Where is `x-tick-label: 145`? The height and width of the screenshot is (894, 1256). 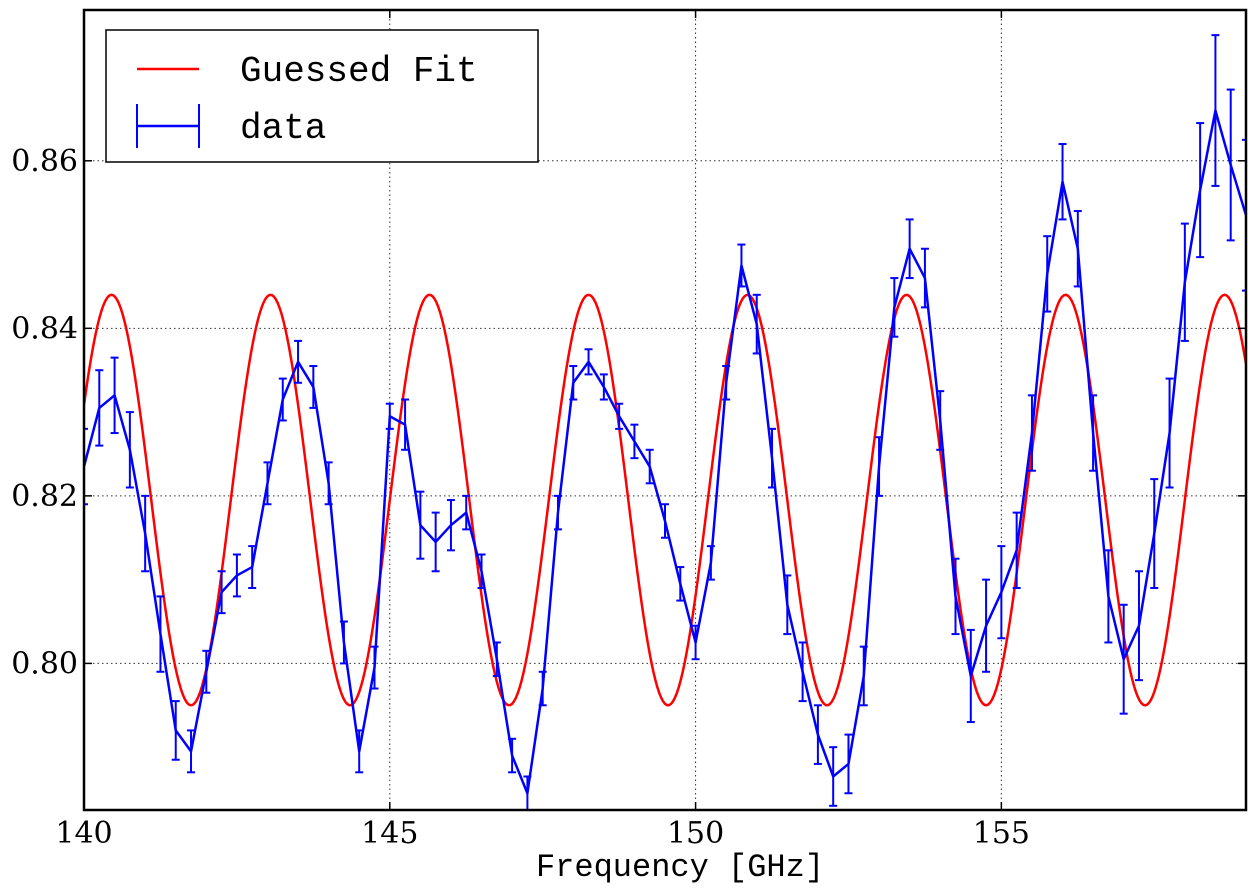 x-tick-label: 145 is located at coordinates (389, 833).